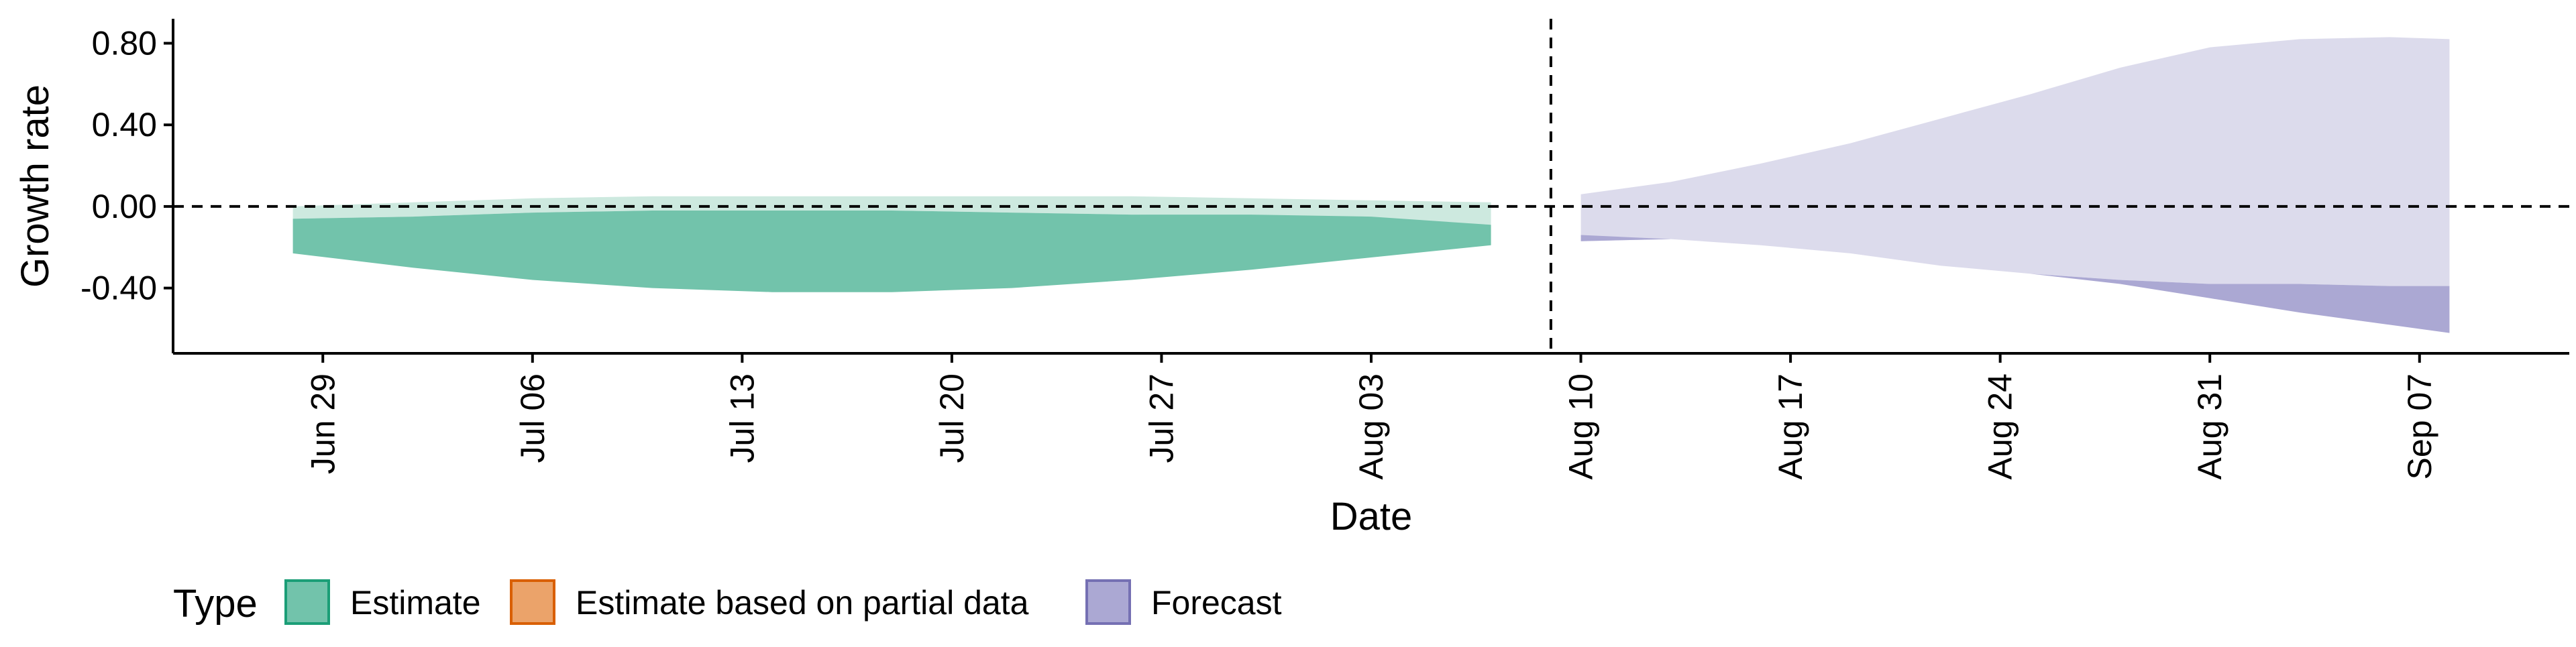  Describe the element at coordinates (1581, 426) in the screenshot. I see `x-tick-label: Aug 10` at that location.